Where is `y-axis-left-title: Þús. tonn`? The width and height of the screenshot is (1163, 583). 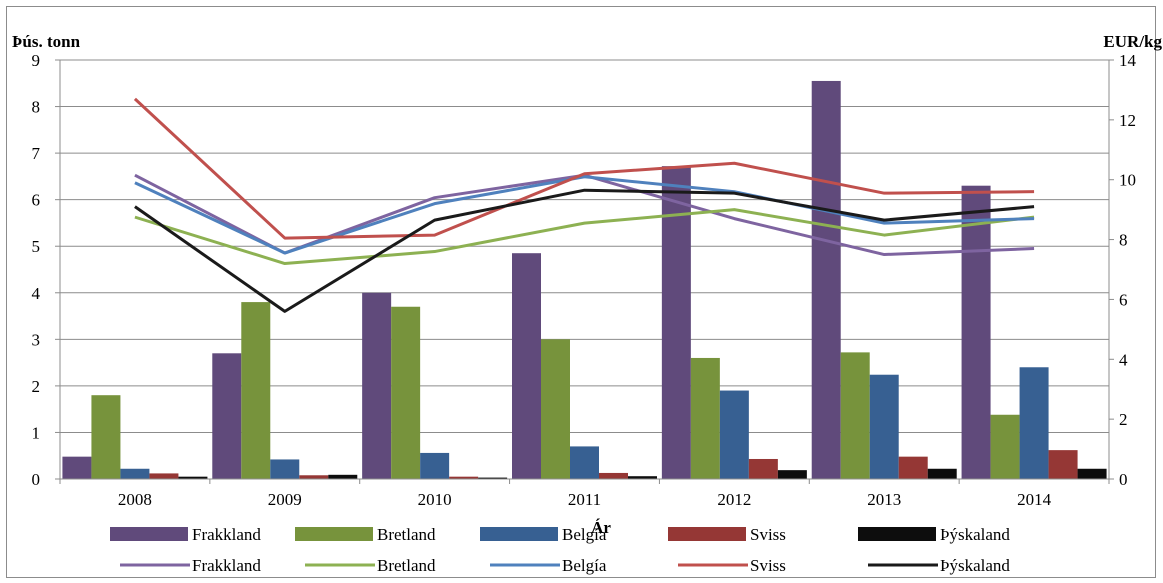 y-axis-left-title: Þús. tonn is located at coordinates (46, 41).